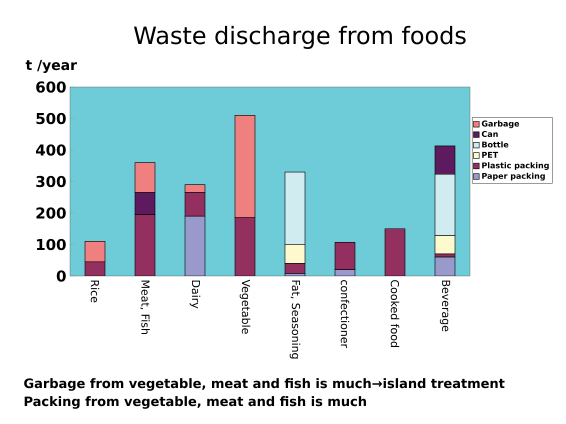 The height and width of the screenshot is (424, 566). I want to click on x-tick-label: Dairy, so click(195, 294).